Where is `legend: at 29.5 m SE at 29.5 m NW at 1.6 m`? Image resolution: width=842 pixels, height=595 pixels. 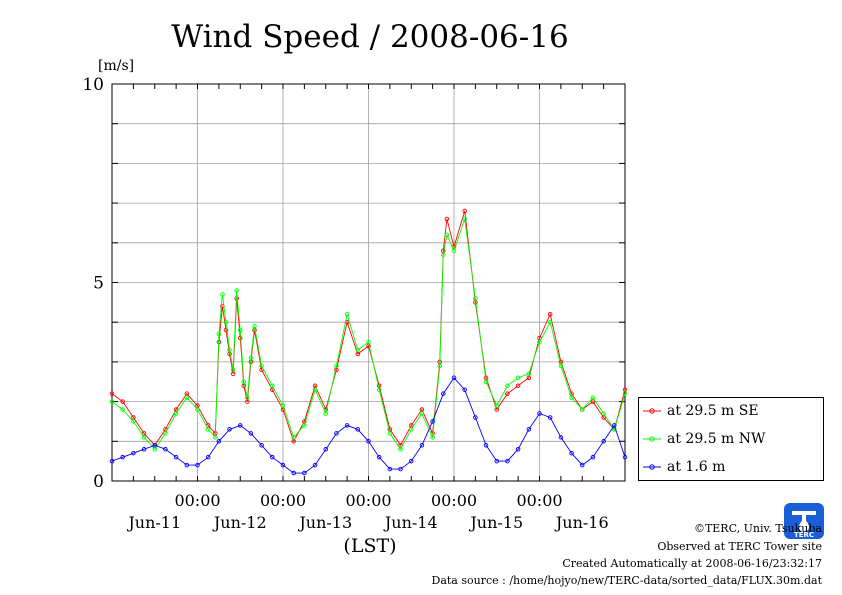 legend: at 29.5 m SE at 29.5 m NW at 1.6 m is located at coordinates (731, 439).